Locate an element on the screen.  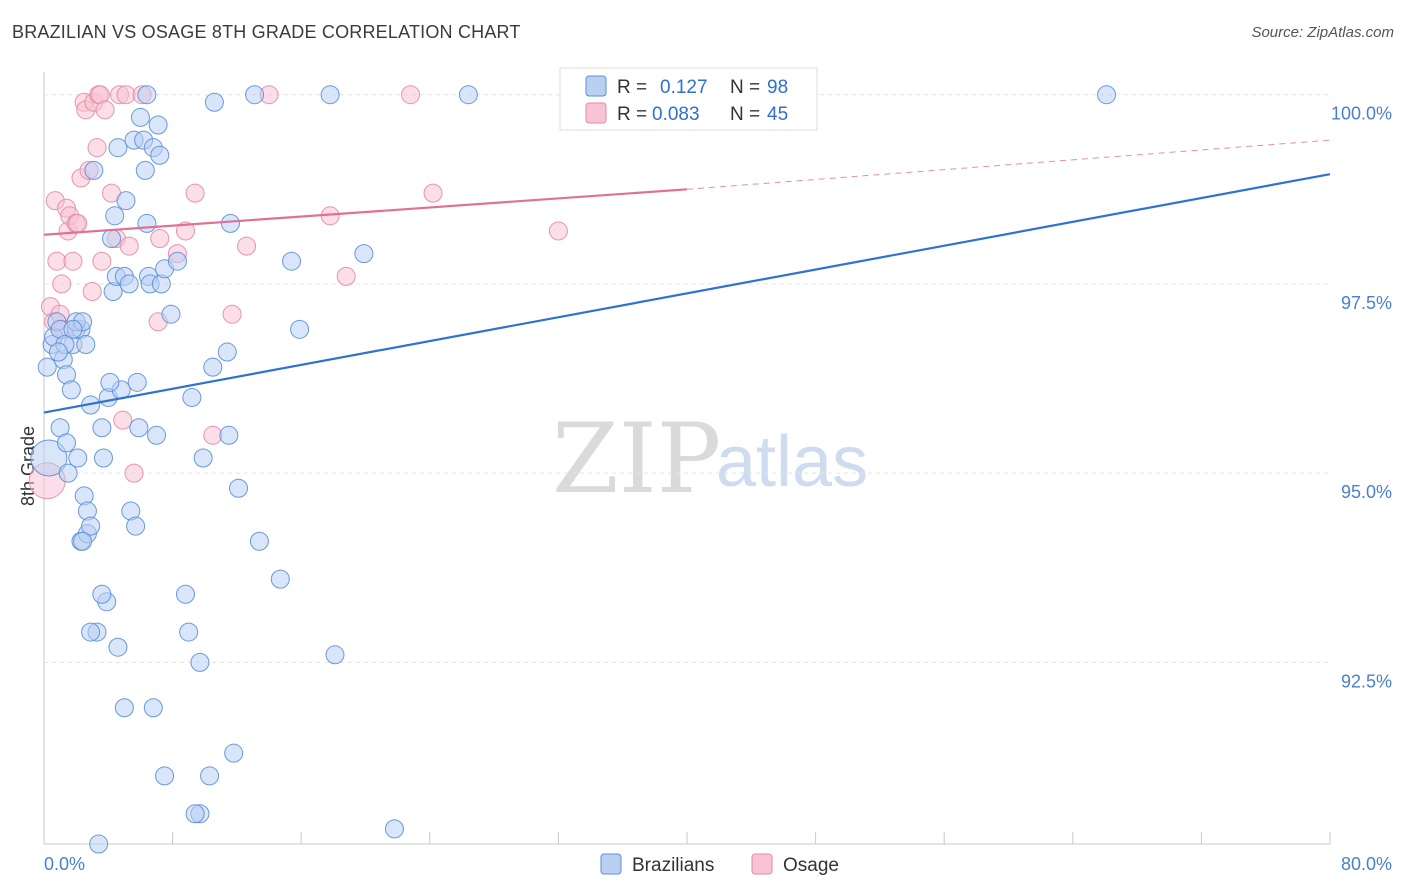
legend-n-label-brazilians: N = is located at coordinates (745, 87).